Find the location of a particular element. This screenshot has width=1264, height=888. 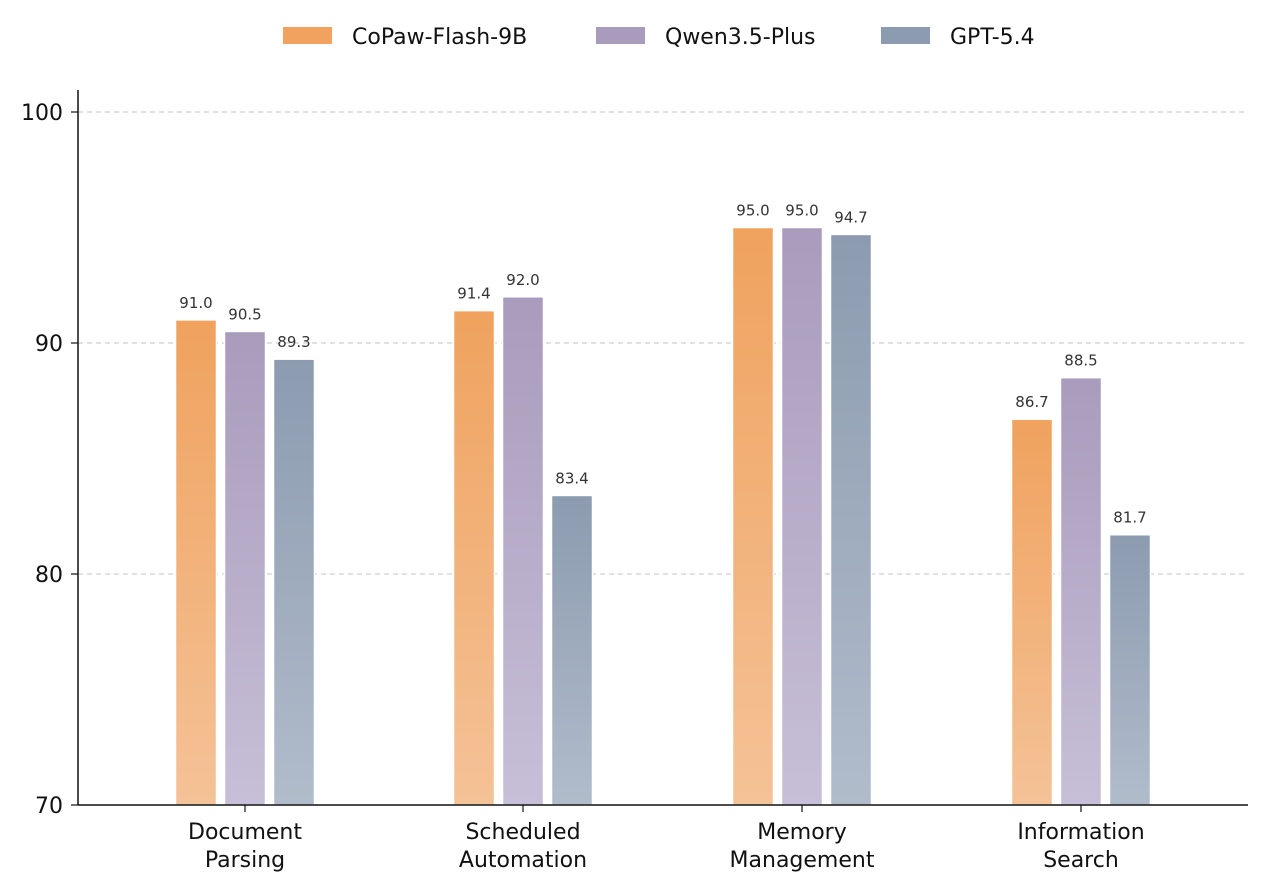

x-tick-label-1: Scheduled Automation is located at coordinates (523, 846).